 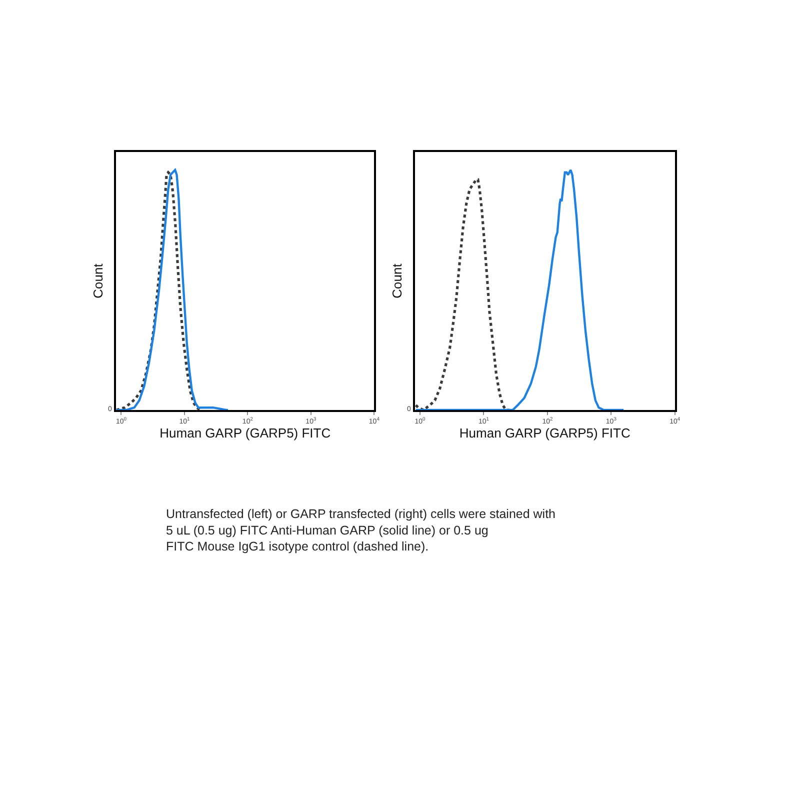 I want to click on text: Untransfected (left) or GARP transfected (right) cells were stained with 5 uL (0.5 ug) FITC Anti-Human GARP (solid line) or 0.5 ug FITC Mouse IgG1 isotype control (dashed line)., so click(x=361, y=530).